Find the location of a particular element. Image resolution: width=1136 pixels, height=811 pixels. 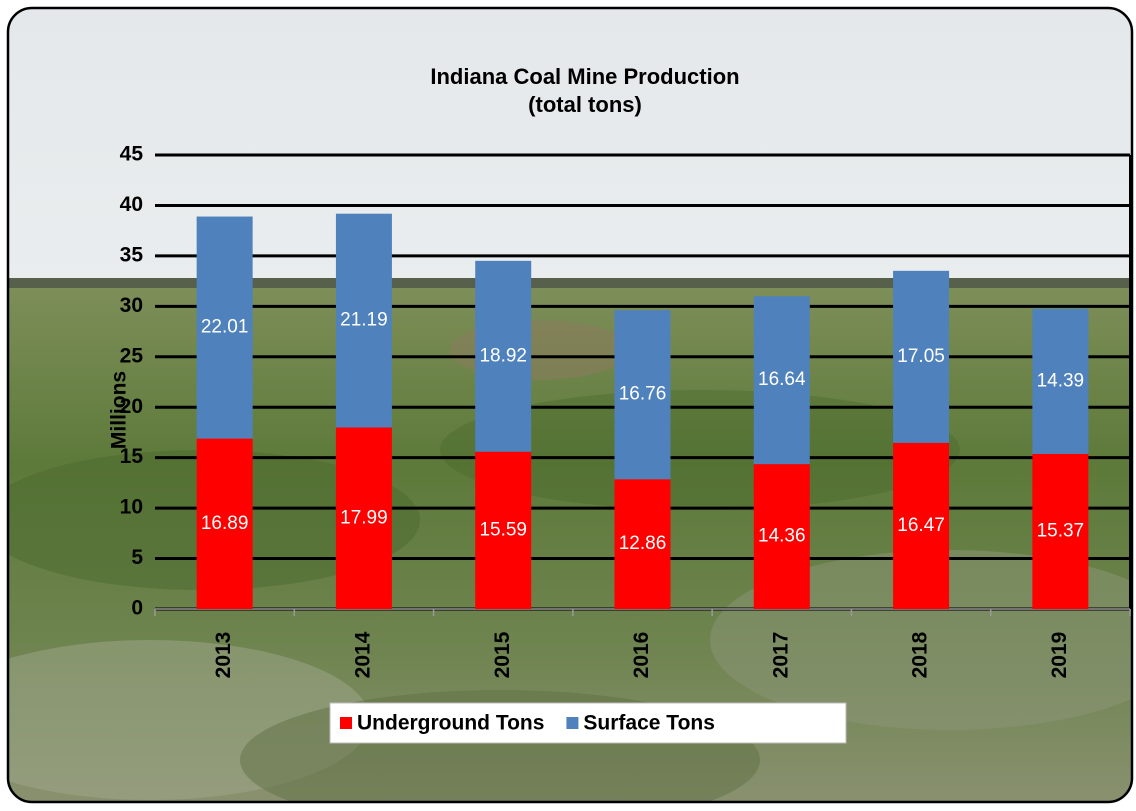

y-axis-label: Millions is located at coordinates (119, 410).